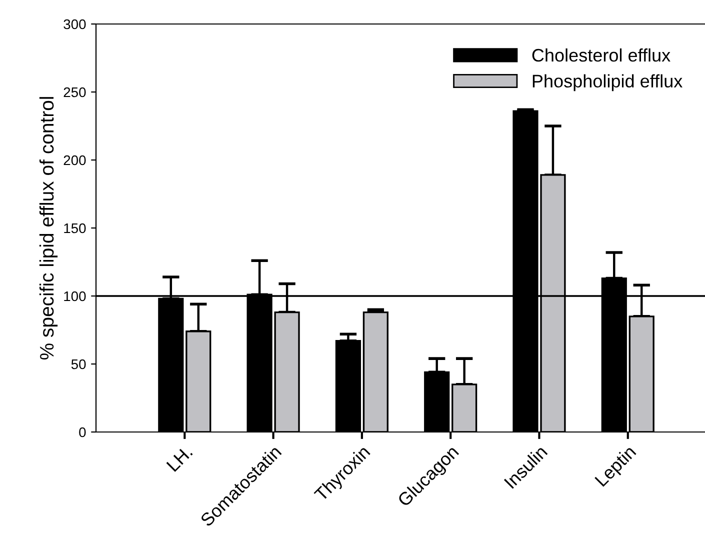 The image size is (705, 543). Describe the element at coordinates (75, 92) in the screenshot. I see `y-tick-label: 250` at that location.